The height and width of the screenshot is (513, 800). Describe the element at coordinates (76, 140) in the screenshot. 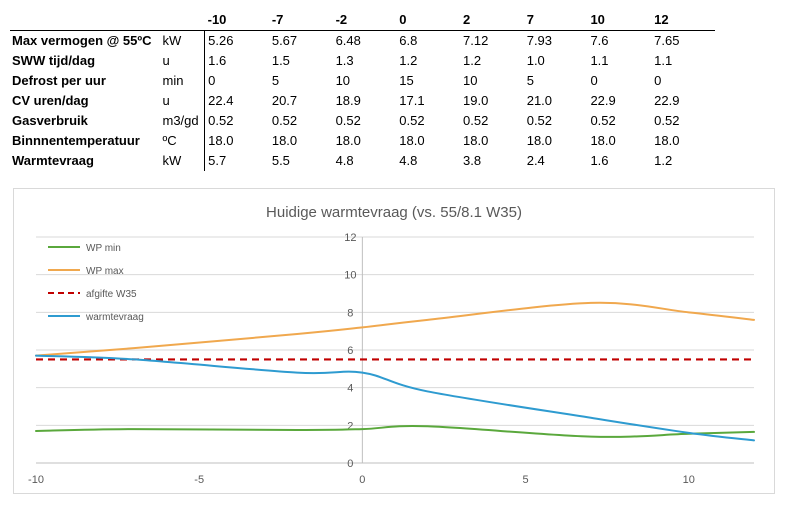

I see `row-label: Binnnentemperatuur` at that location.